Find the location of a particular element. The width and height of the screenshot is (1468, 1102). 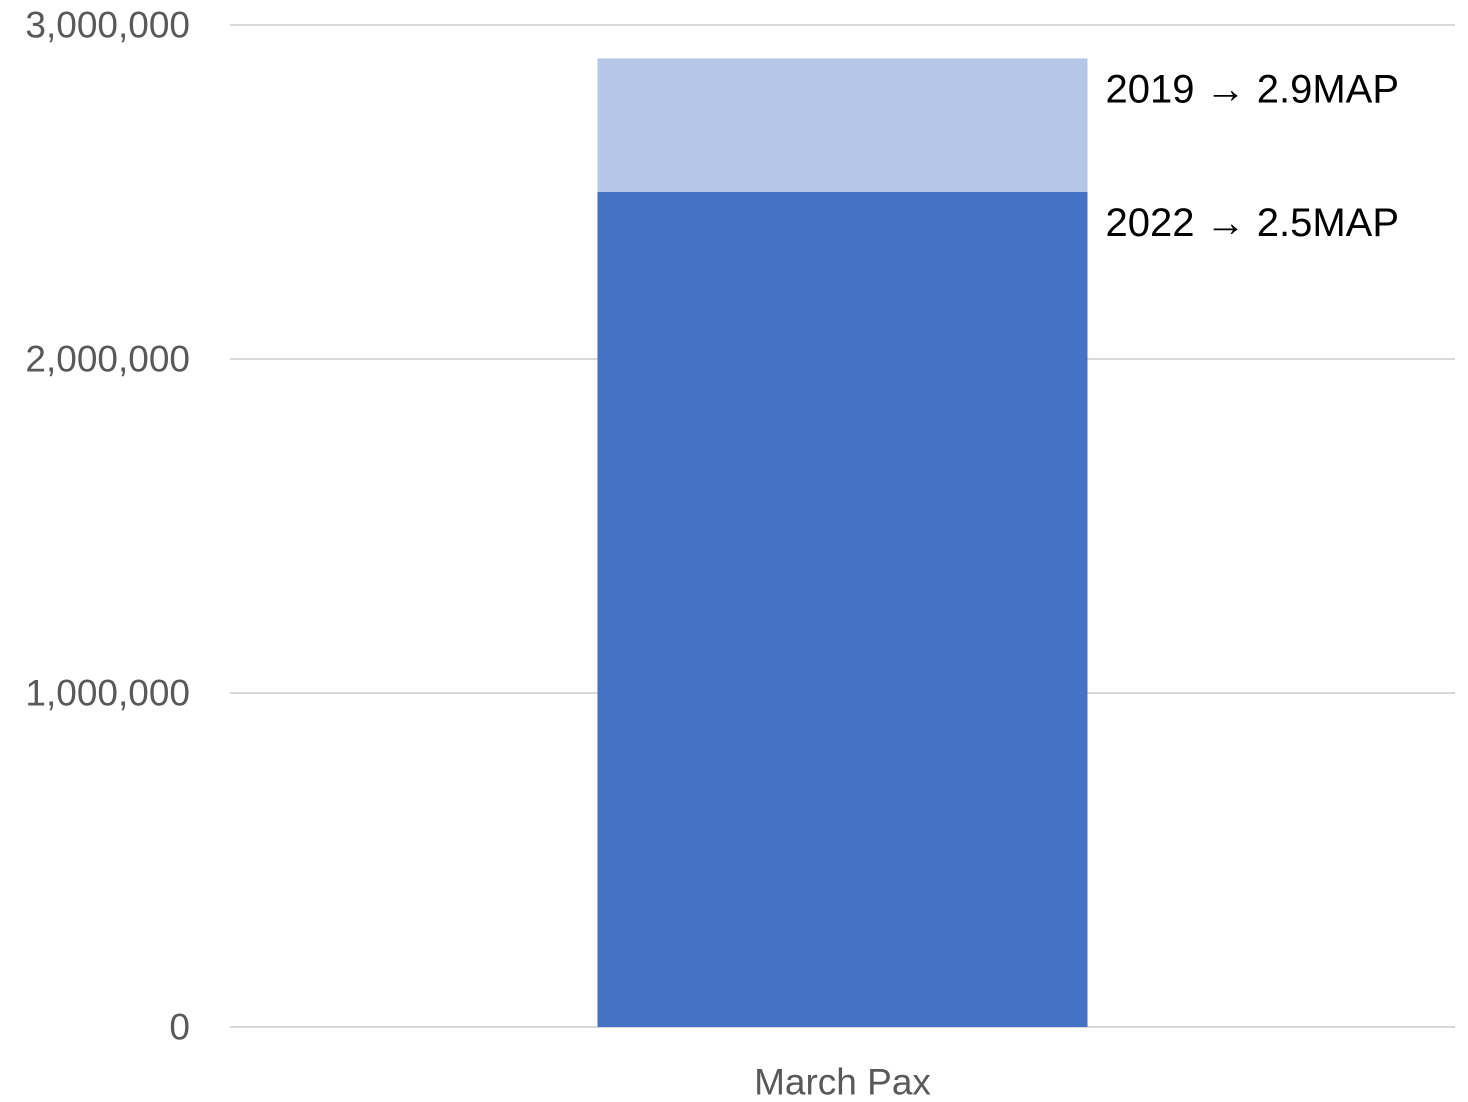

x-category-label: March Pax is located at coordinates (842, 1082).